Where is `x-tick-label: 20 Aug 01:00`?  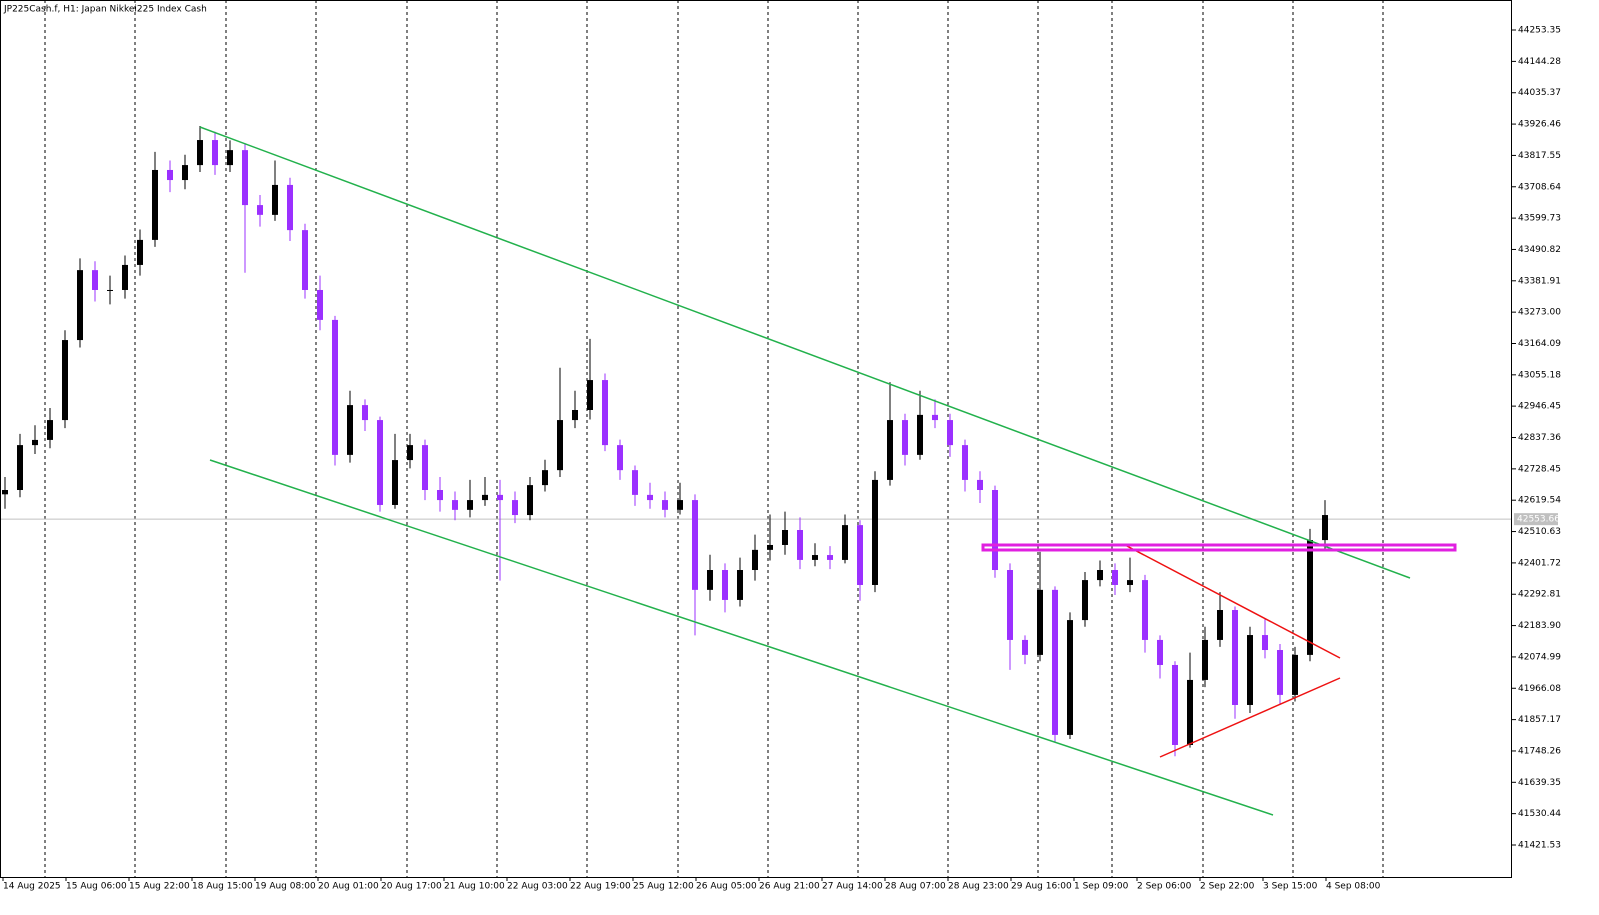 x-tick-label: 20 Aug 01:00 is located at coordinates (348, 887).